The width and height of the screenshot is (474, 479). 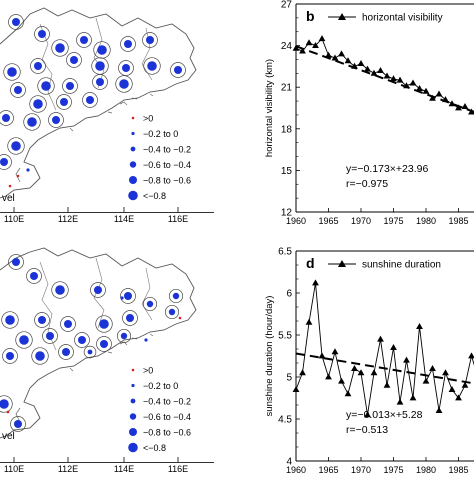 I want to click on y-tick-label: 24, so click(x=287, y=46).